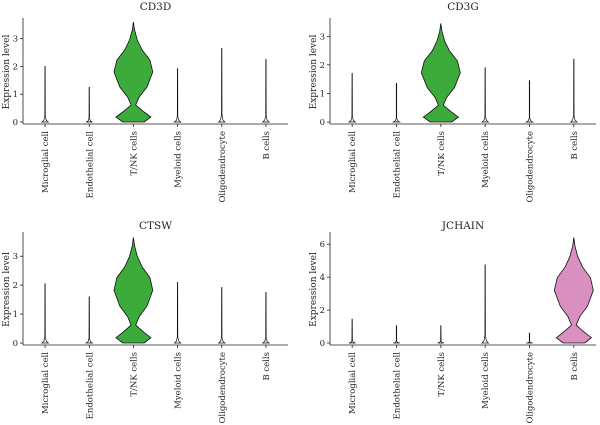 This screenshot has width=600, height=425. Describe the element at coordinates (462, 226) in the screenshot. I see `panel-title: JCHAIN` at that location.